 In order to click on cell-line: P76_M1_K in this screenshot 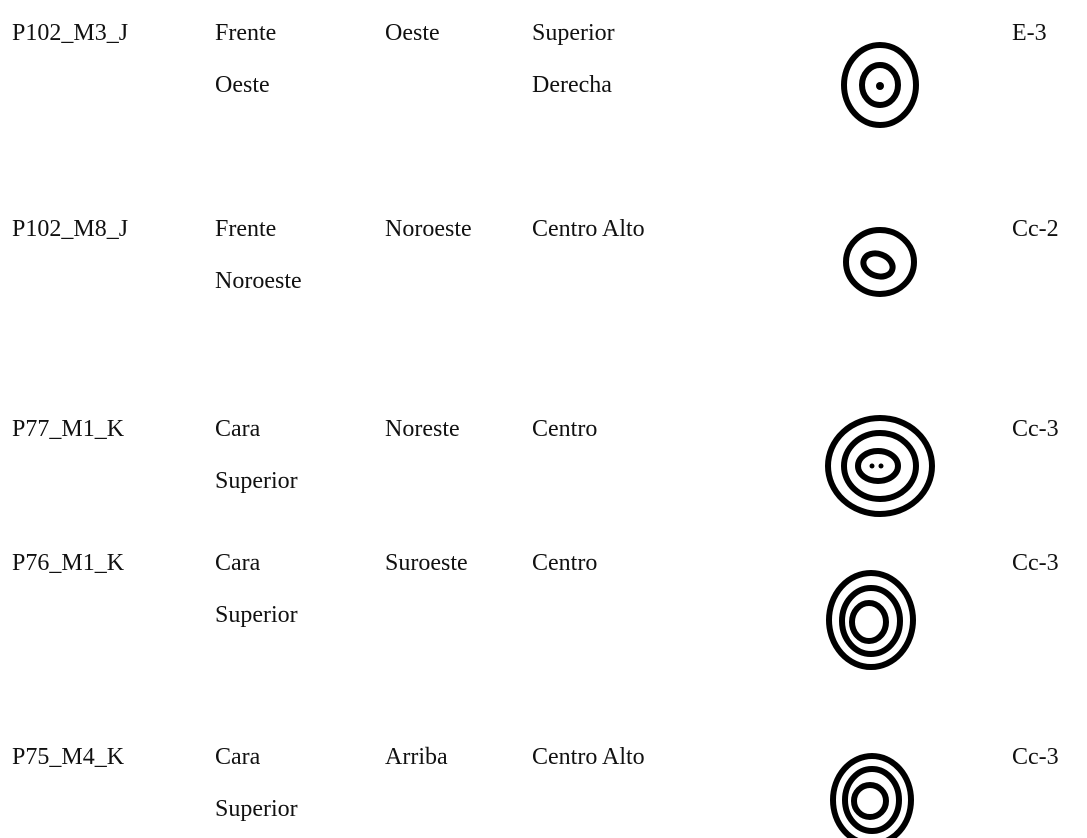, I will do `click(68, 563)`.